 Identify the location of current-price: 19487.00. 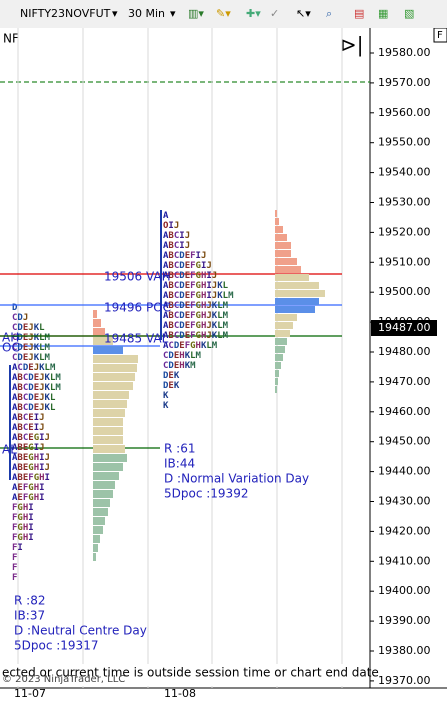
(404, 327).